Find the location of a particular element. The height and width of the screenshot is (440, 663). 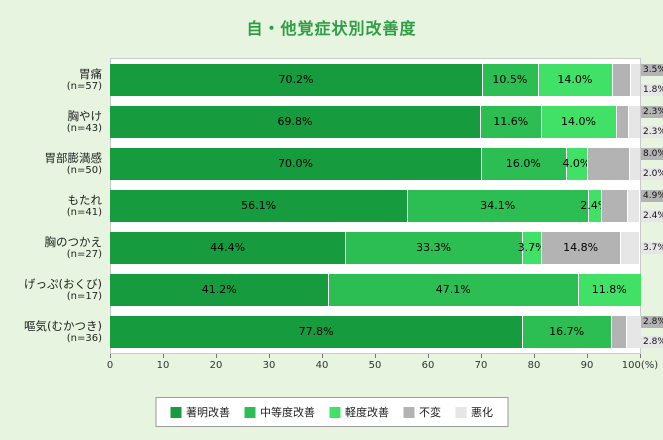

legend: 著明改善 中等度改善 軽度改善 不変 悪化 is located at coordinates (331, 412).